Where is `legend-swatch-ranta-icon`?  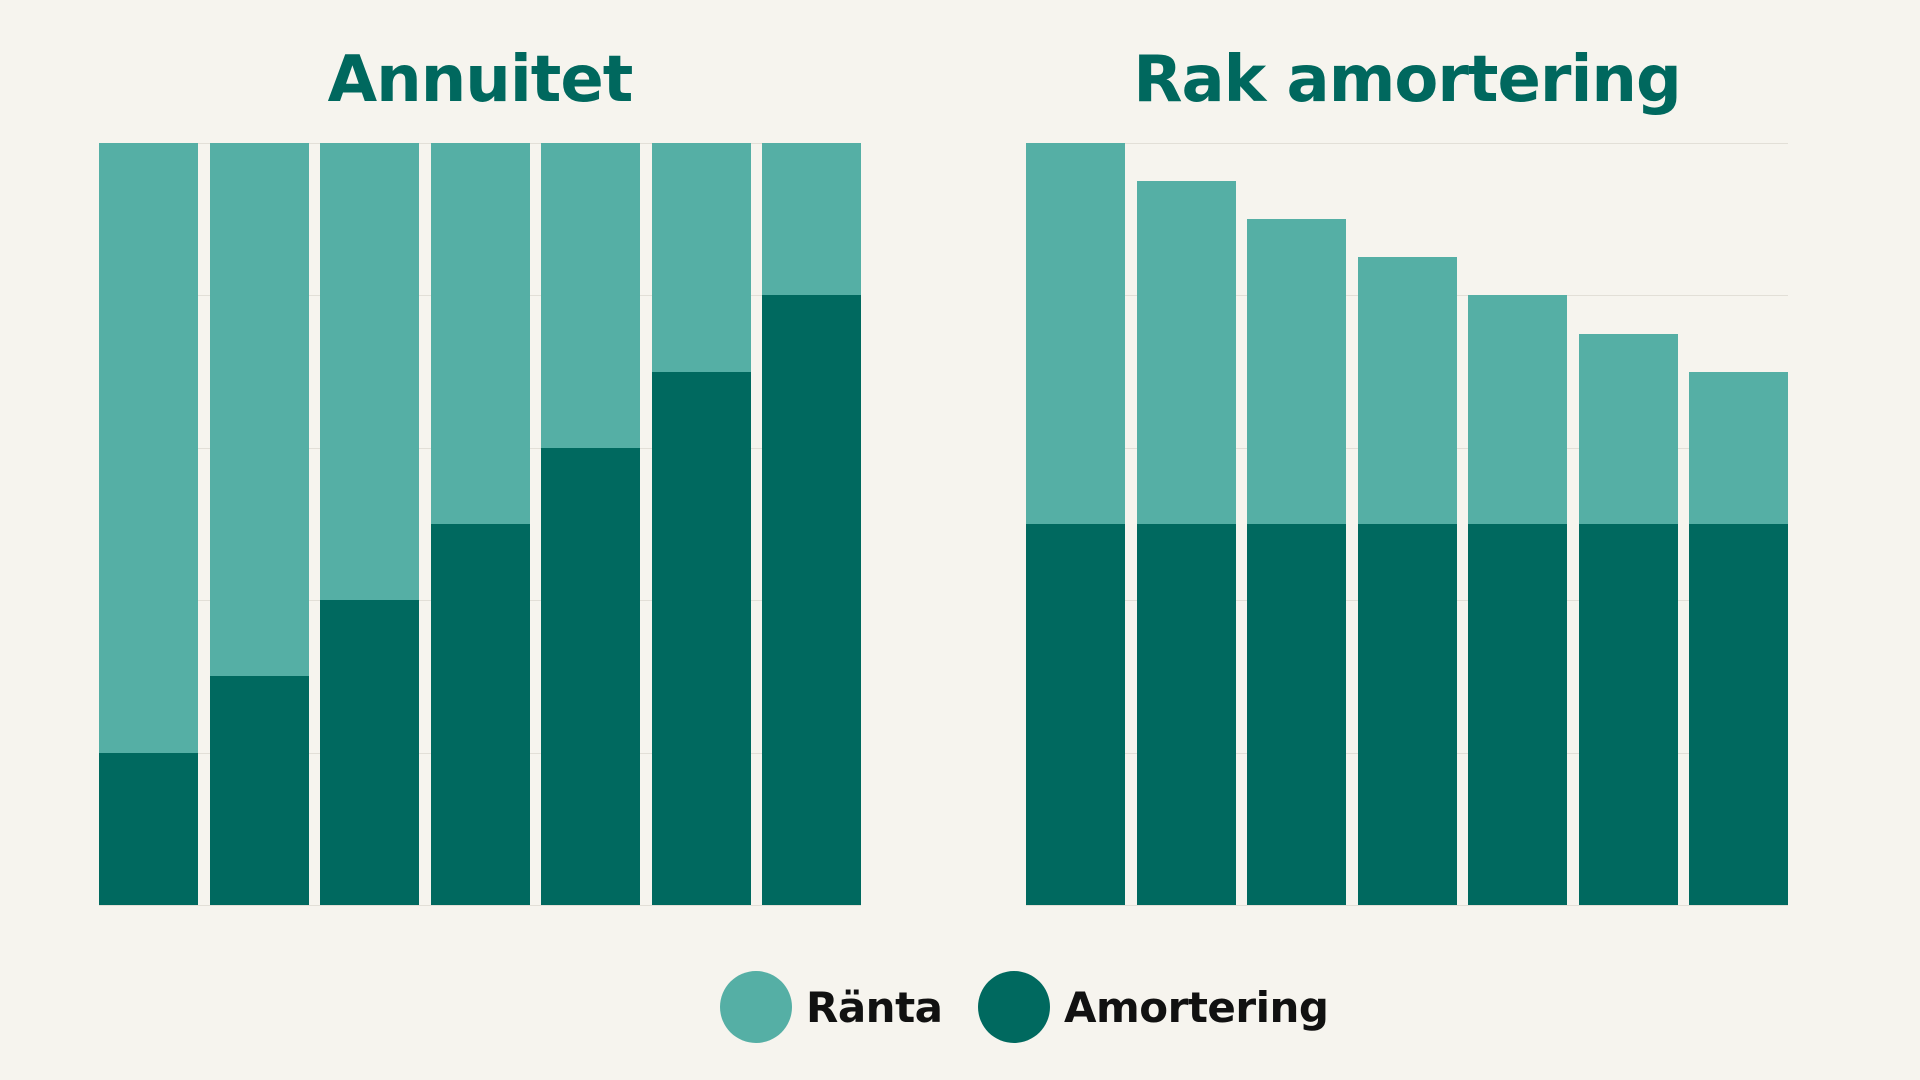 legend-swatch-ranta-icon is located at coordinates (756, 1007).